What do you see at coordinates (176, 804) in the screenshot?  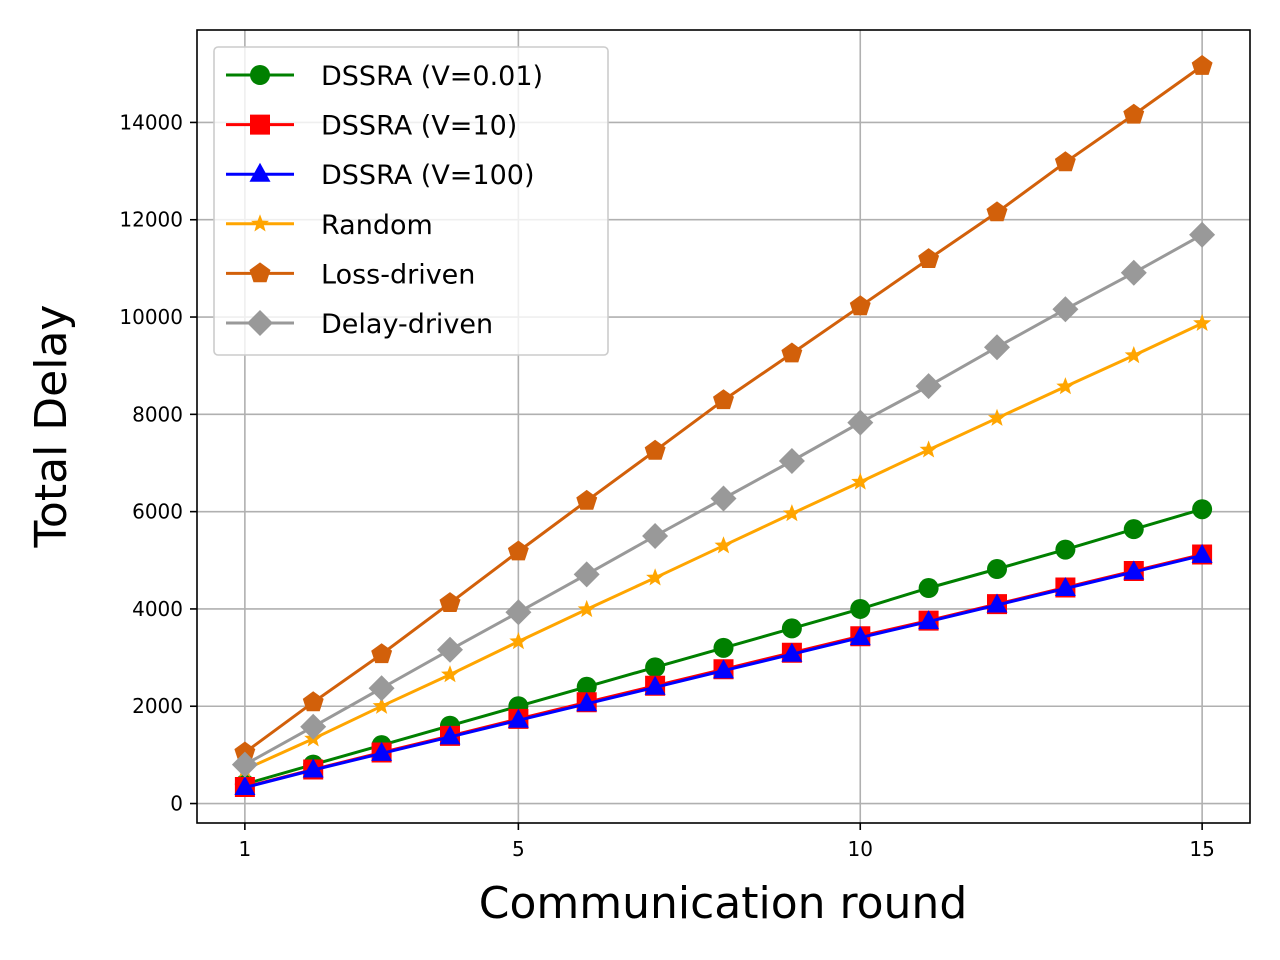 I see `y-tick-label: 0` at bounding box center [176, 804].